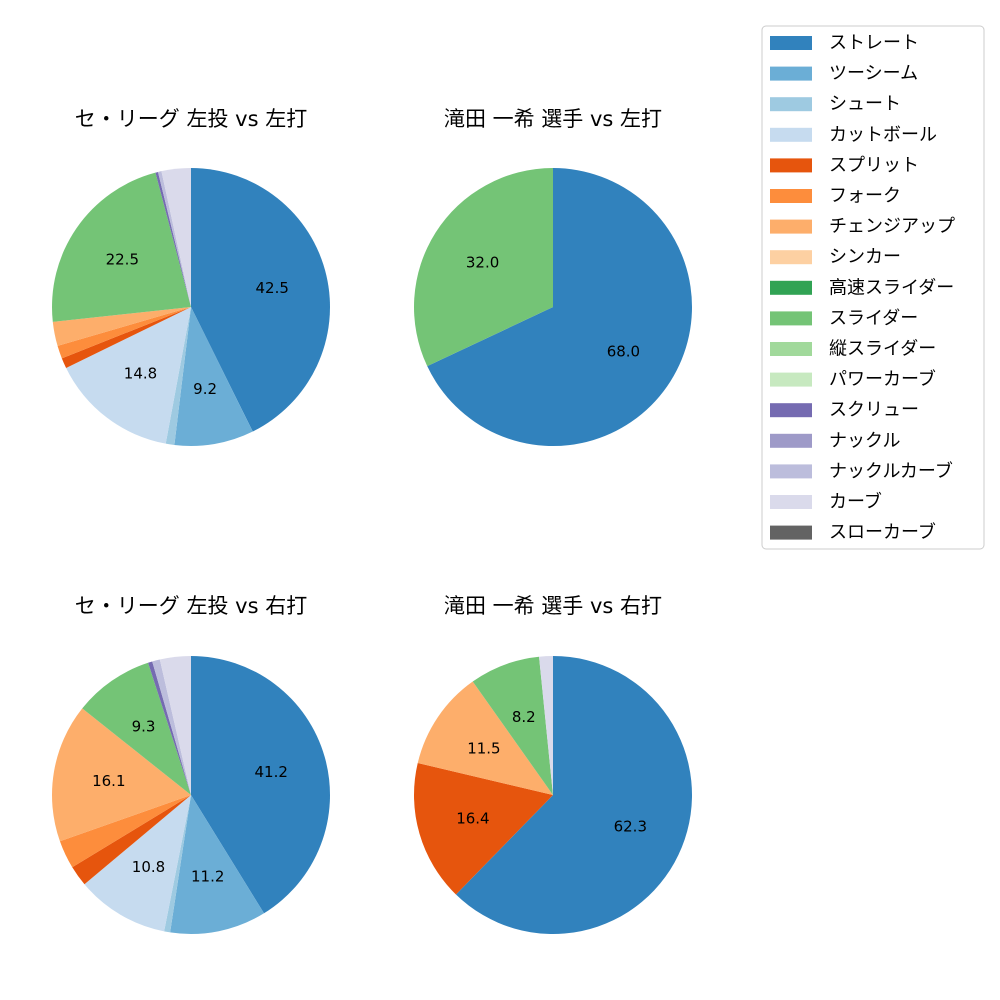 Image resolution: width=1000 pixels, height=1000 pixels. Describe the element at coordinates (623, 352) in the screenshot. I see `slice-value-label: 68.0` at that location.